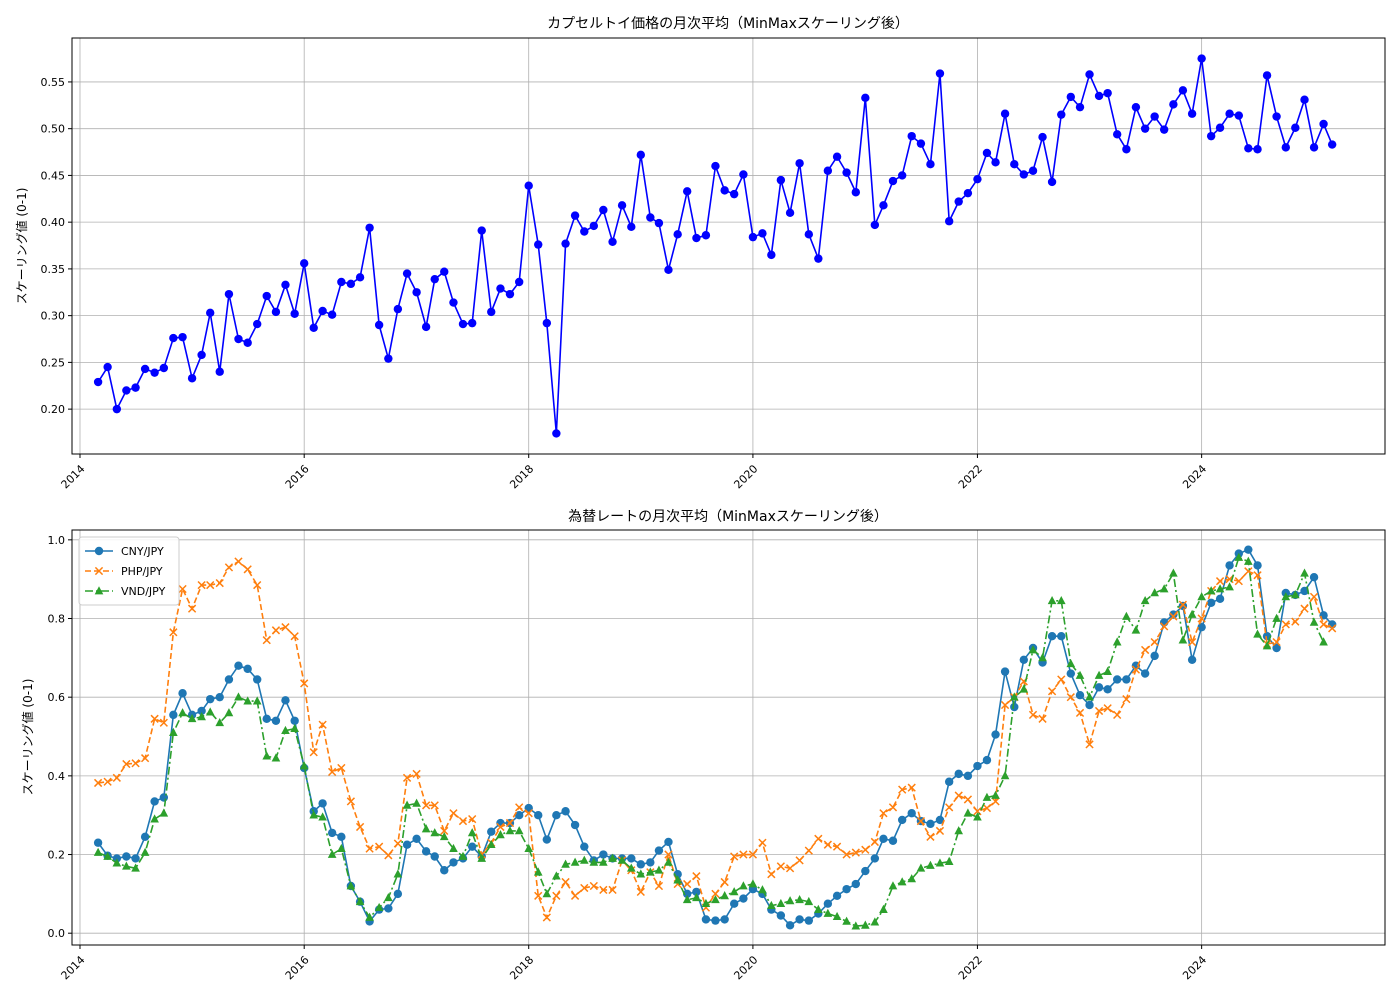  What do you see at coordinates (728, 24) in the screenshot?
I see `chart-title: カプセルトイ価格の月次平均（MinMaxスケーリング後）` at bounding box center [728, 24].